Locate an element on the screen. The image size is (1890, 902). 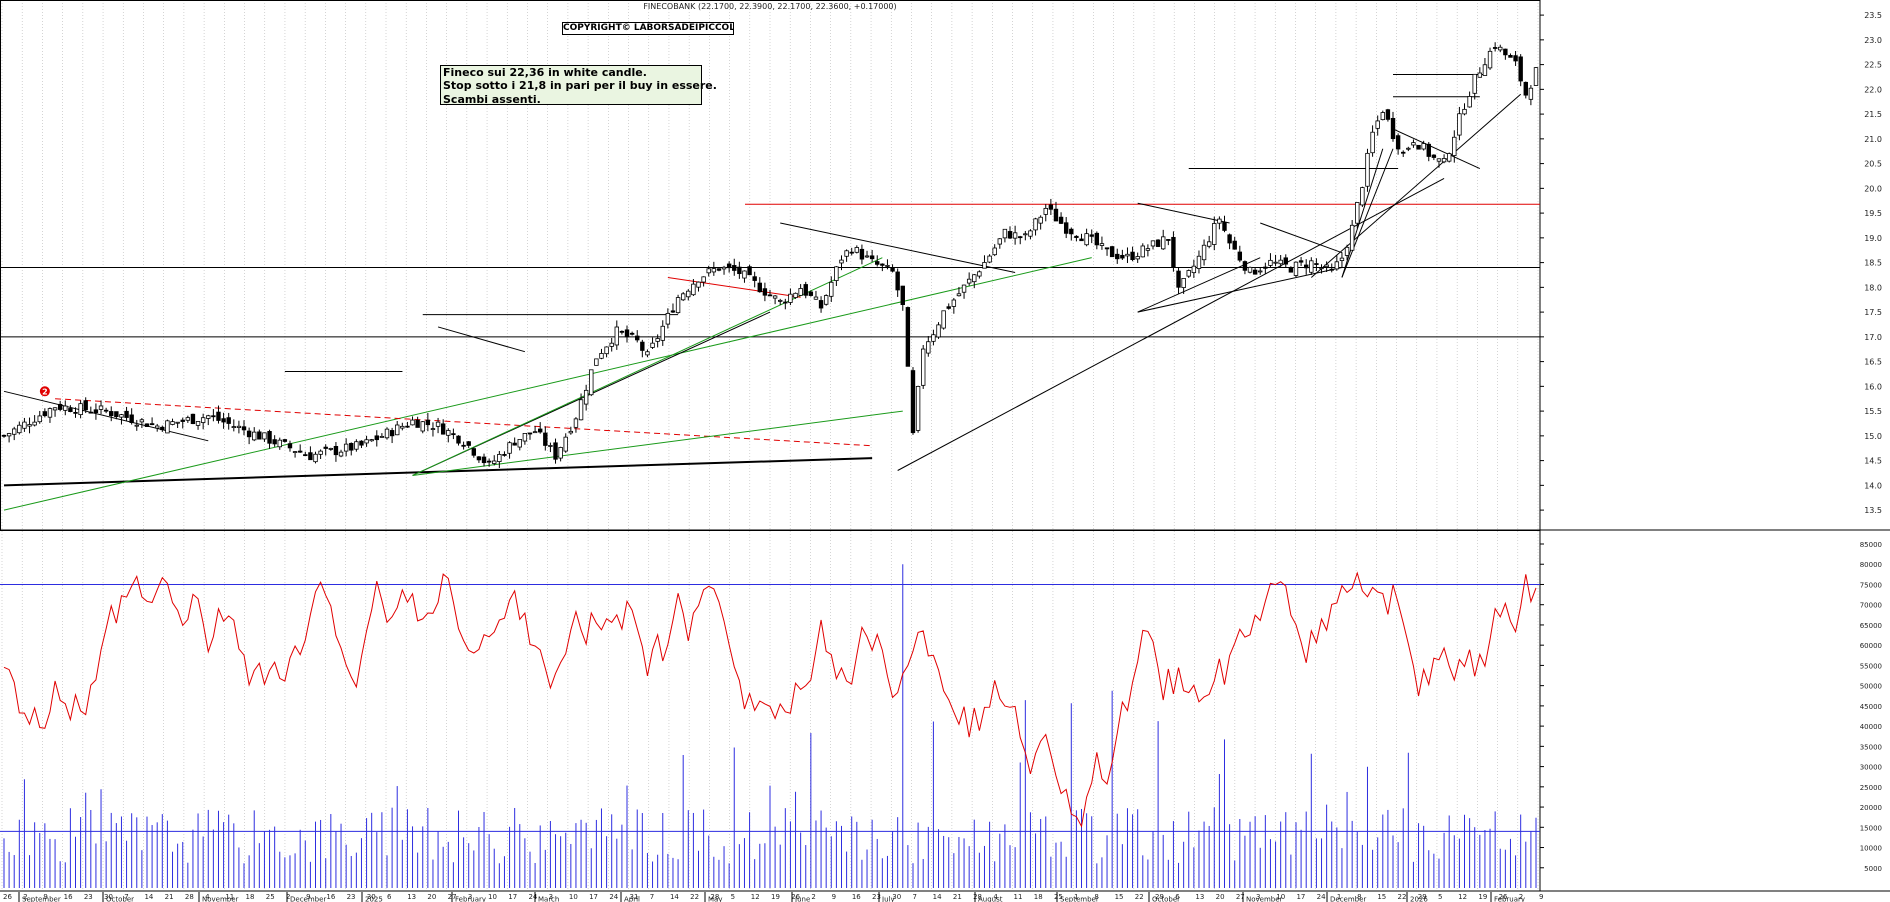
volume-tick-label: 35000 is located at coordinates (1871, 747).